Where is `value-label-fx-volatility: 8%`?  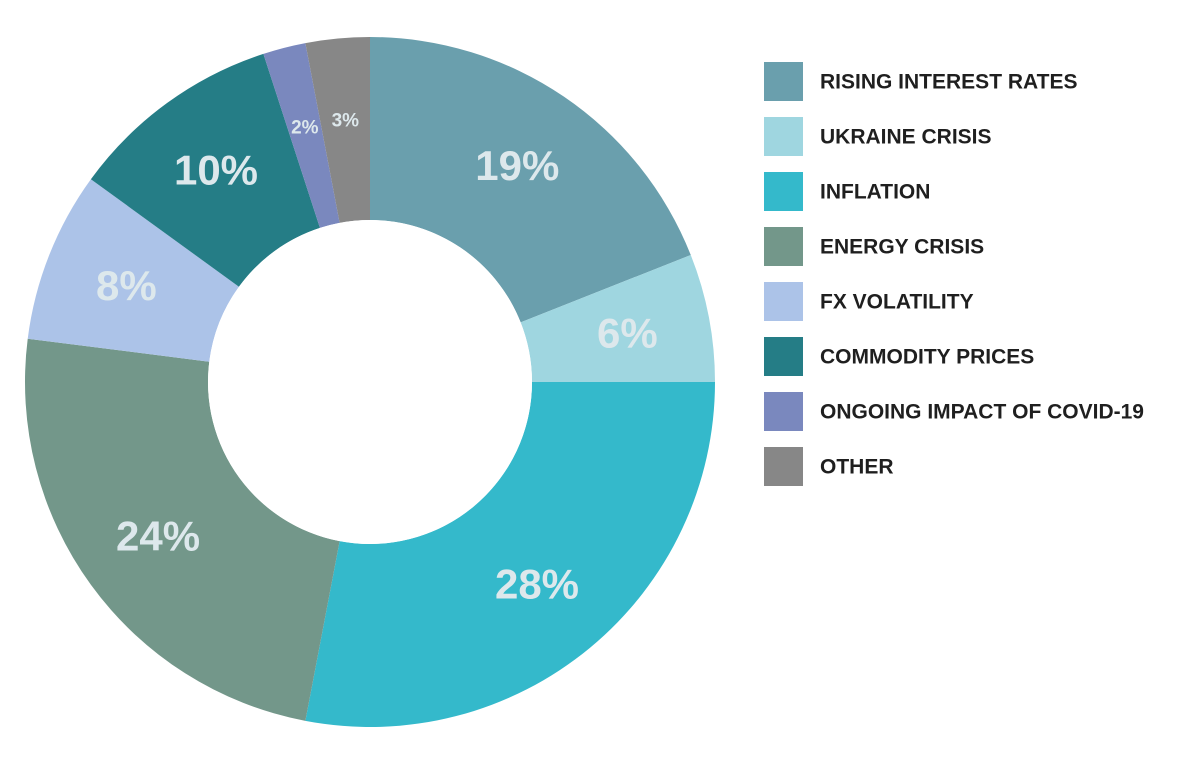
value-label-fx-volatility: 8% is located at coordinates (126, 285).